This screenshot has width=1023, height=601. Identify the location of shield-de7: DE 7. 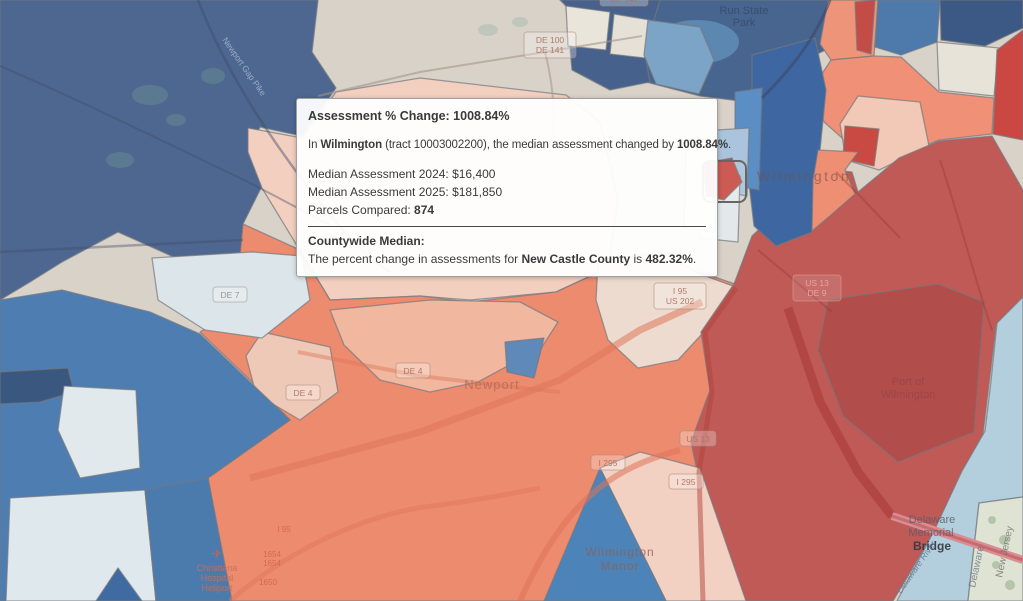
(230, 294).